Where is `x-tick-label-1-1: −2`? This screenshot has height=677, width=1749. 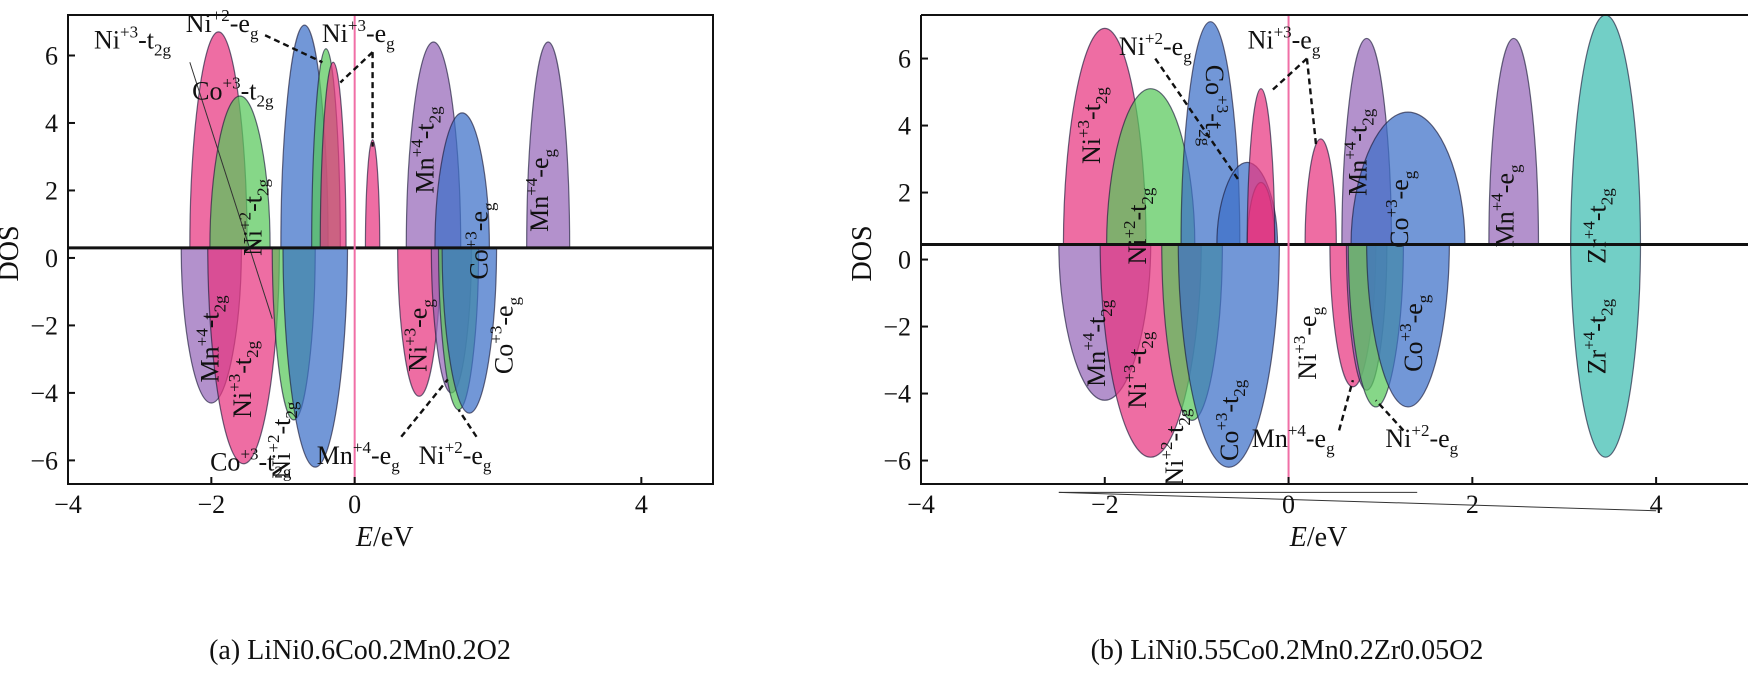
x-tick-label-1-1: −2 is located at coordinates (1105, 504).